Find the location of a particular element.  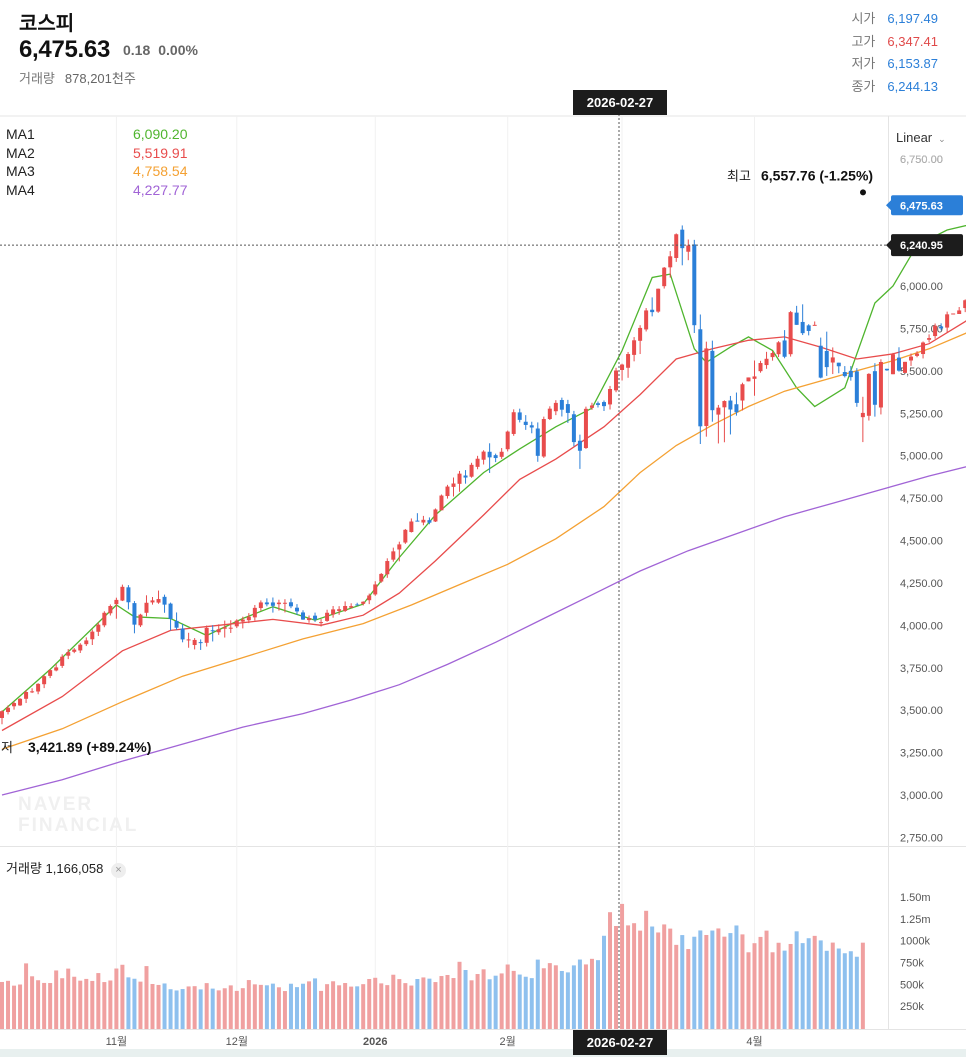

bottom-strip is located at coordinates (483, 1053).